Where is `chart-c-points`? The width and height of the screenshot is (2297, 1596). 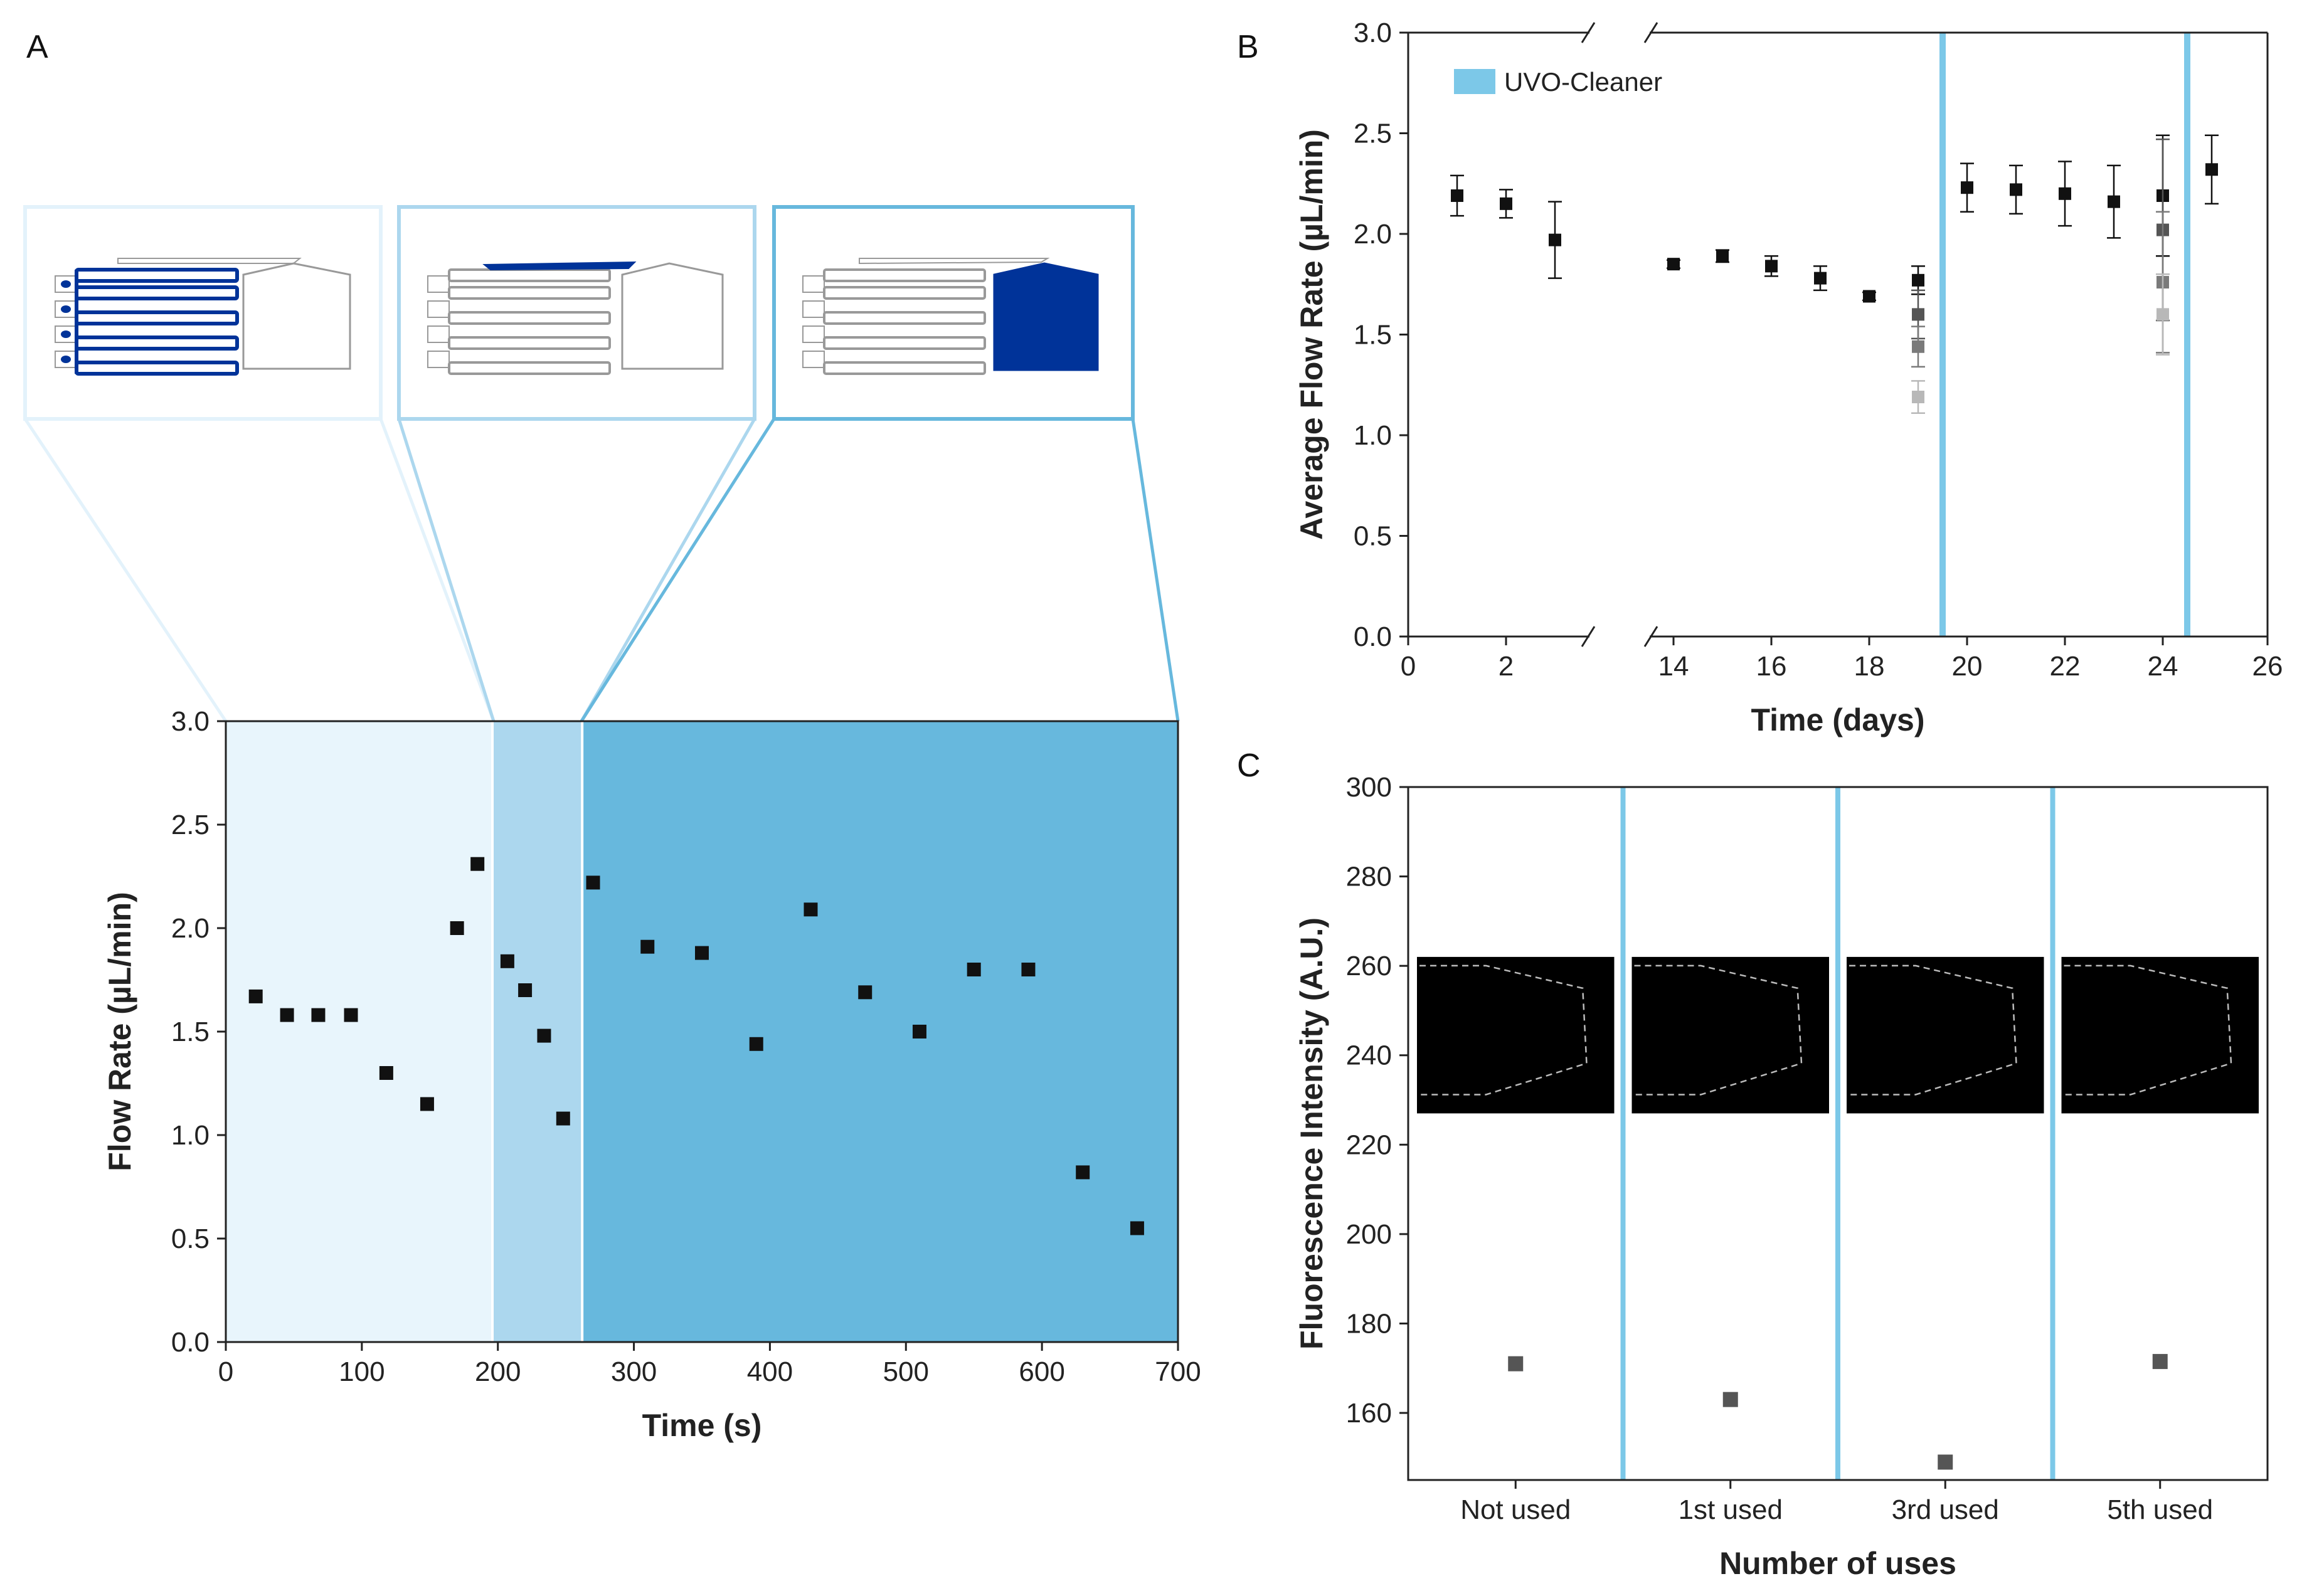 chart-c-points is located at coordinates (1838, 1412).